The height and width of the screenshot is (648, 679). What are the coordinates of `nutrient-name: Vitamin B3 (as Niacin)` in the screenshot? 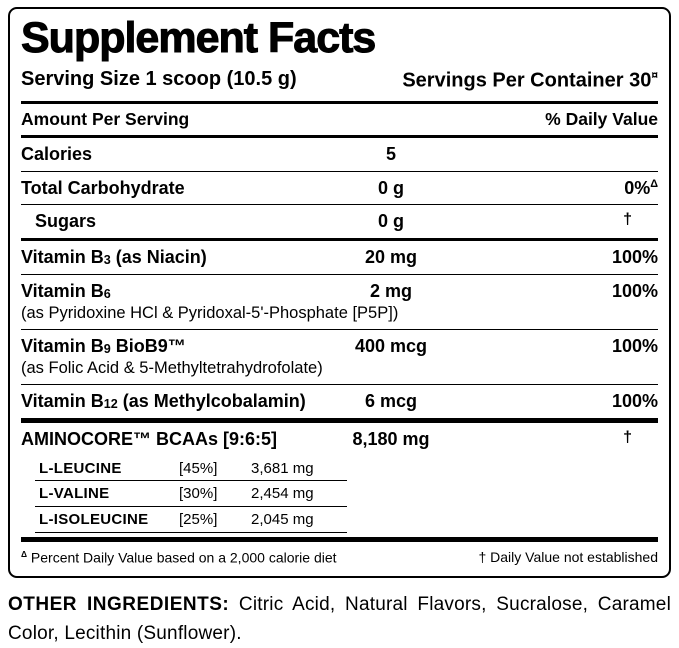 It's located at (171, 257).